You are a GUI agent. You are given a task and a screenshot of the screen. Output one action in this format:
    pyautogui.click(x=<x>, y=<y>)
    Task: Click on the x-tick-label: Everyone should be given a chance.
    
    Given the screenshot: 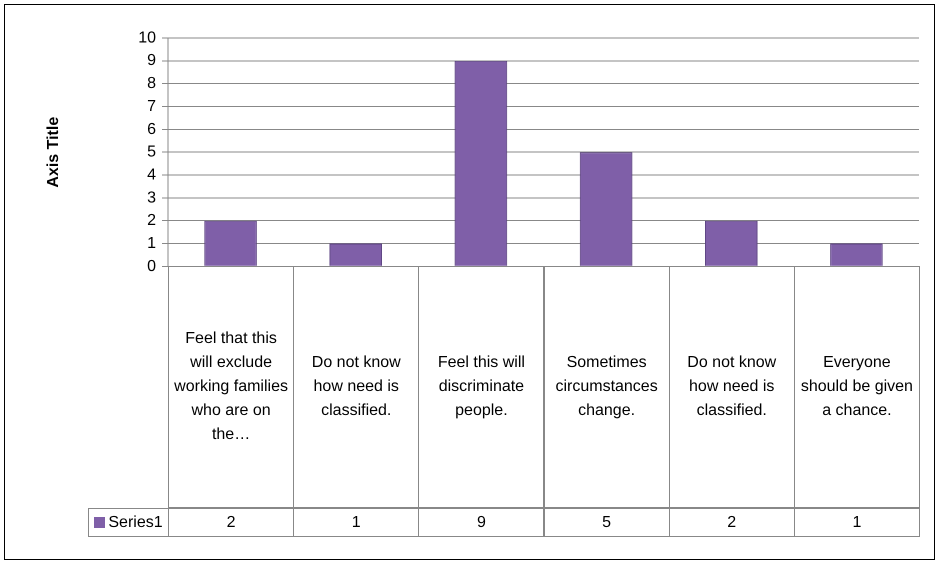 What is the action you would take?
    pyautogui.click(x=857, y=387)
    